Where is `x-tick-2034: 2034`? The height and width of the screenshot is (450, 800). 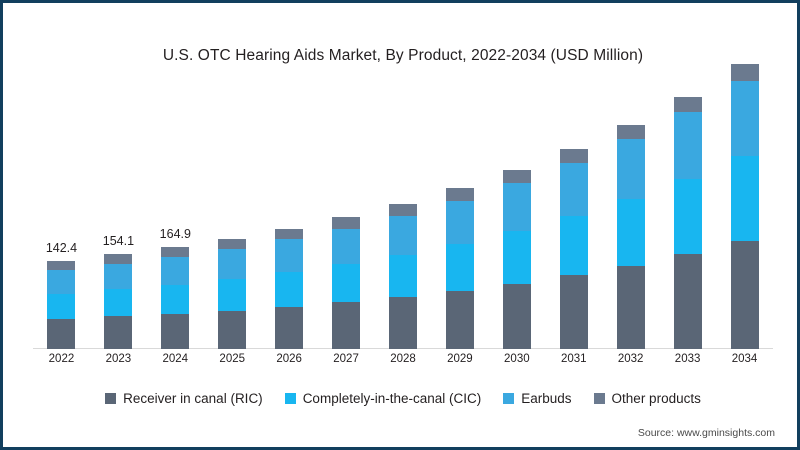 x-tick-2034: 2034 is located at coordinates (744, 359).